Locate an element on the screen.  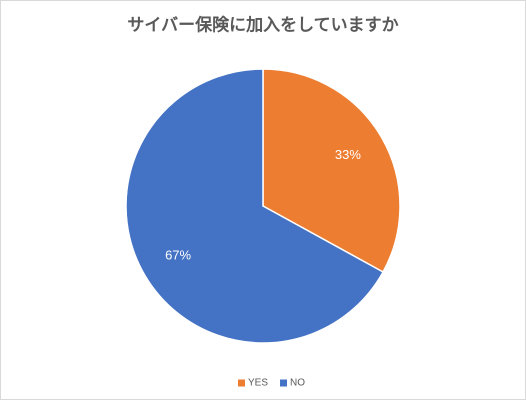
legend-label: YES is located at coordinates (258, 383).